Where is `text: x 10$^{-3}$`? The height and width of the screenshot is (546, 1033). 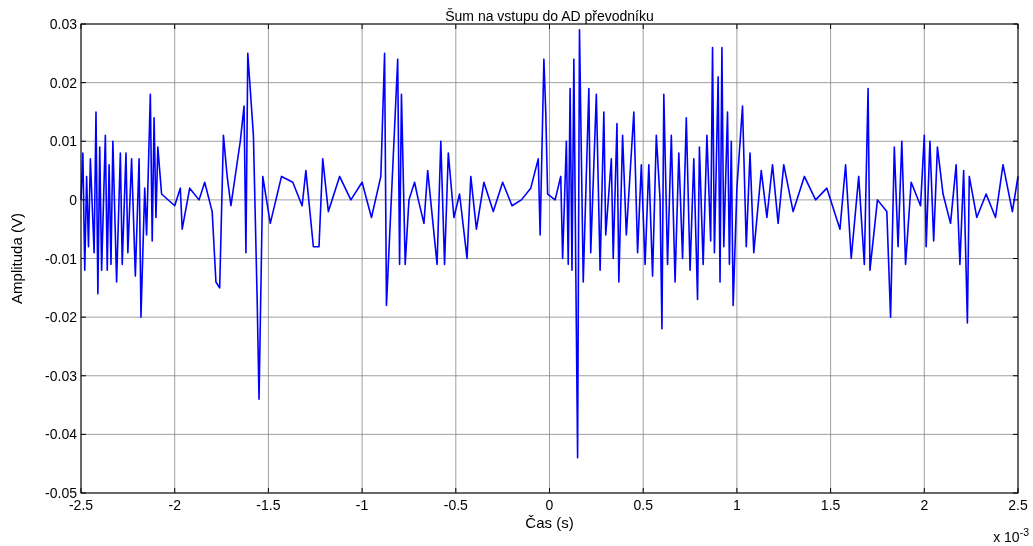
text: x 10$^{-3}$ is located at coordinates (1011, 535).